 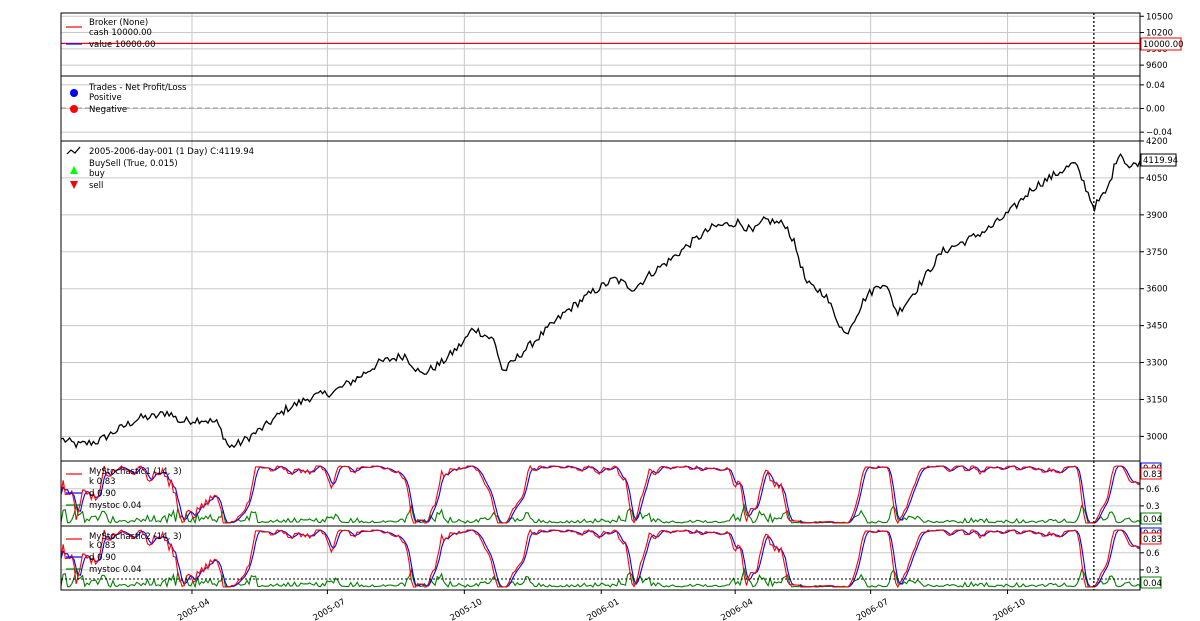 What do you see at coordinates (1153, 490) in the screenshot?
I see `stochastic1-y-tick-label: 0.6` at bounding box center [1153, 490].